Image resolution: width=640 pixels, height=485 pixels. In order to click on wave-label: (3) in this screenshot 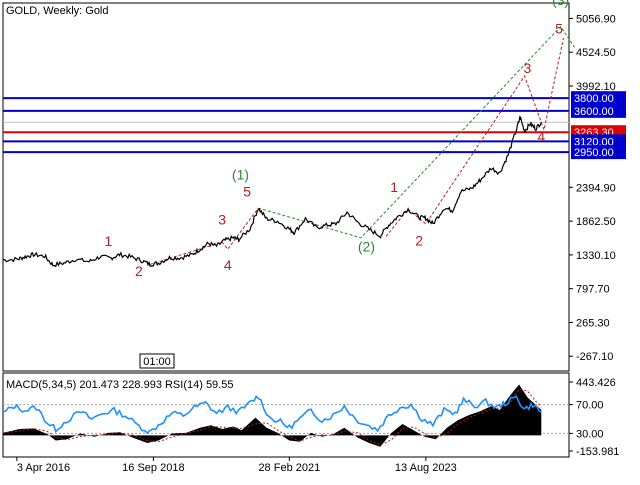, I will do `click(560, 4)`.